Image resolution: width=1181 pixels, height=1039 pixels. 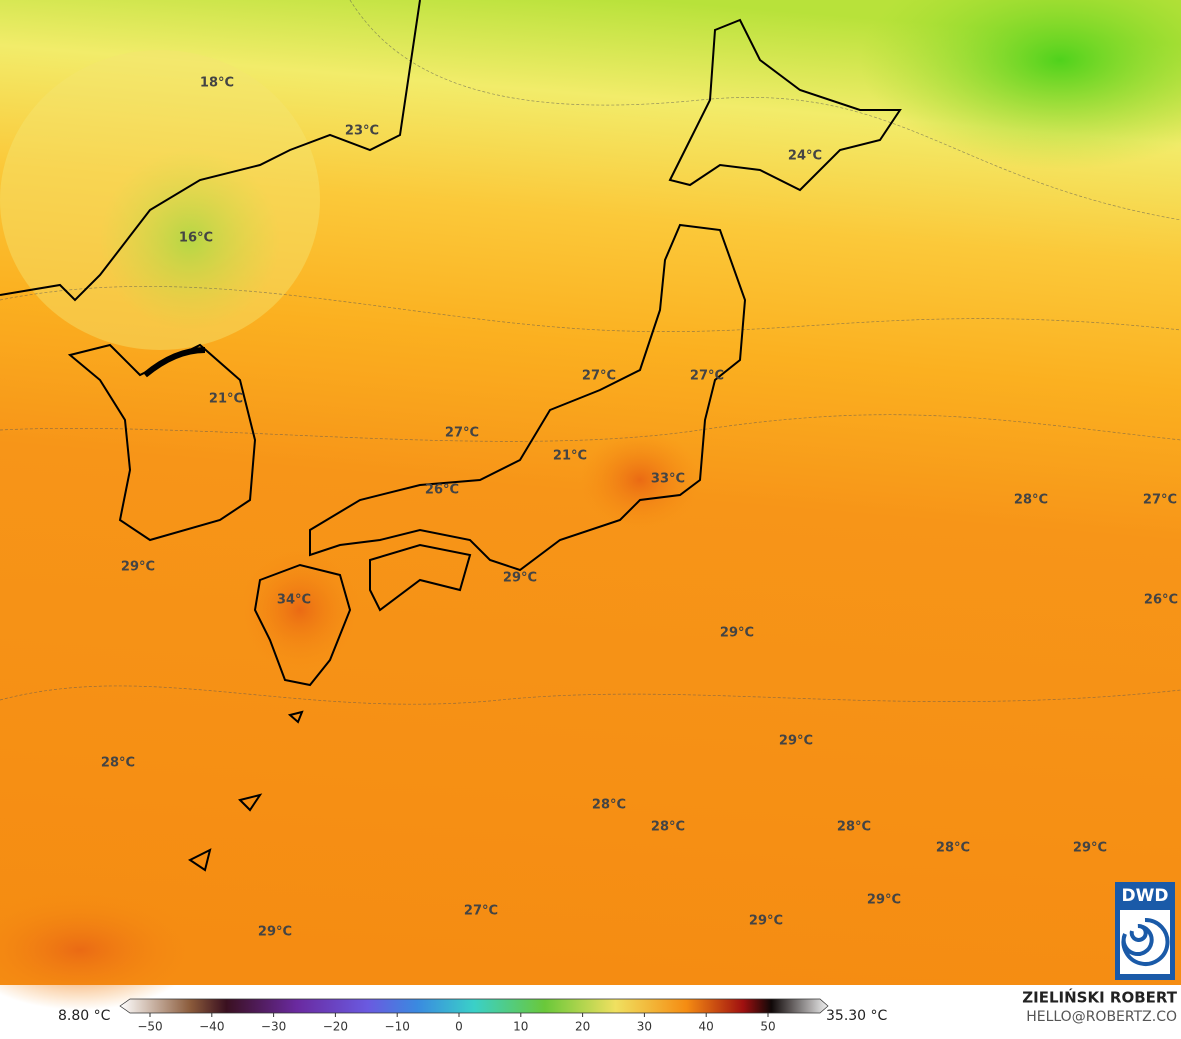 I want to click on temperature-label: 16°C, so click(x=196, y=238).